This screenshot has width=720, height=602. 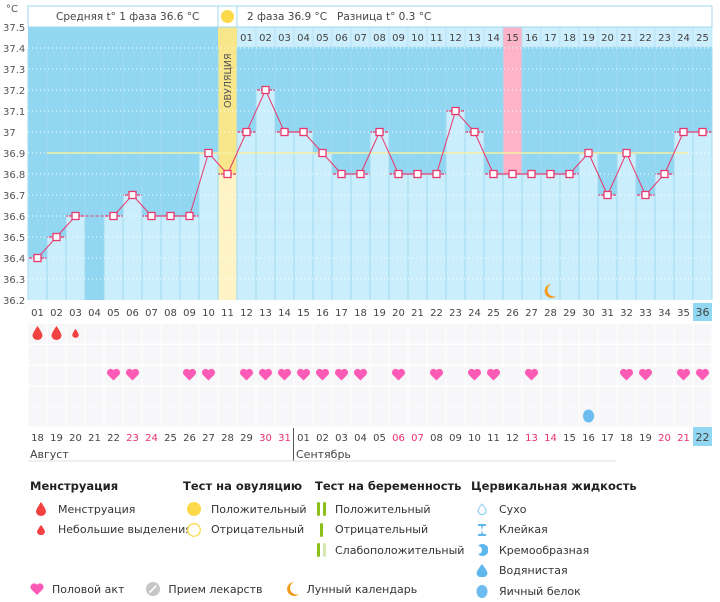 What do you see at coordinates (75, 438) in the screenshot?
I see `calendar-date-label: 20` at bounding box center [75, 438].